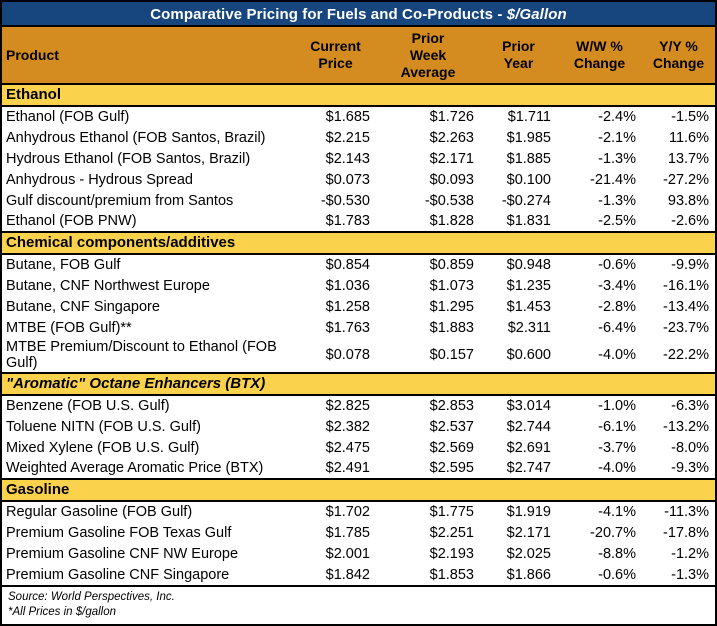 This screenshot has width=717, height=626. Describe the element at coordinates (347, 447) in the screenshot. I see `value-cell: $2.475` at that location.